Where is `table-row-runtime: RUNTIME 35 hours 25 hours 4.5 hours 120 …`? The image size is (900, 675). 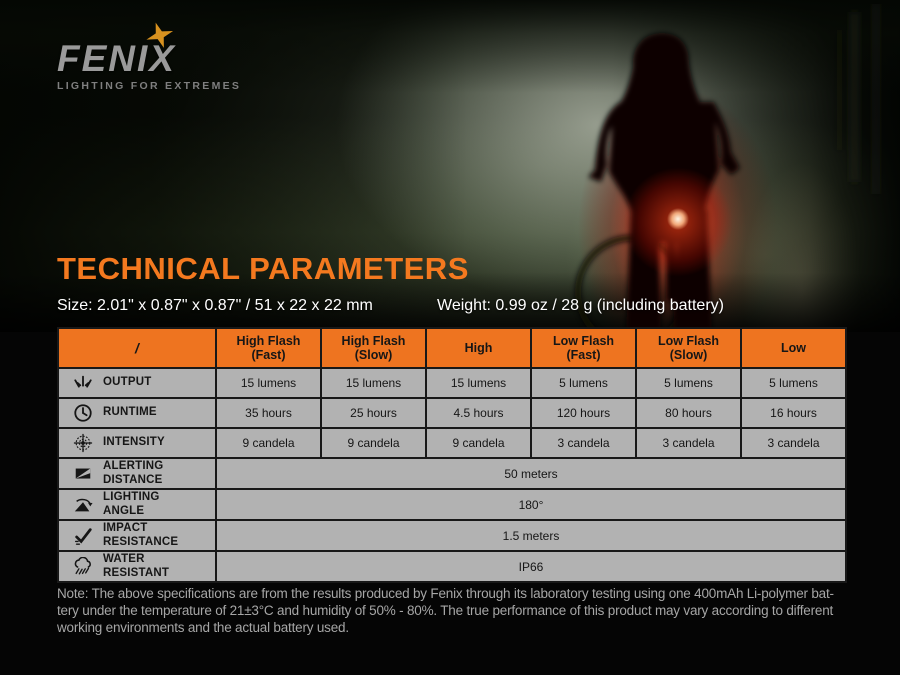 table-row-runtime: RUNTIME 35 hours 25 hours 4.5 hours 120 … is located at coordinates (452, 413).